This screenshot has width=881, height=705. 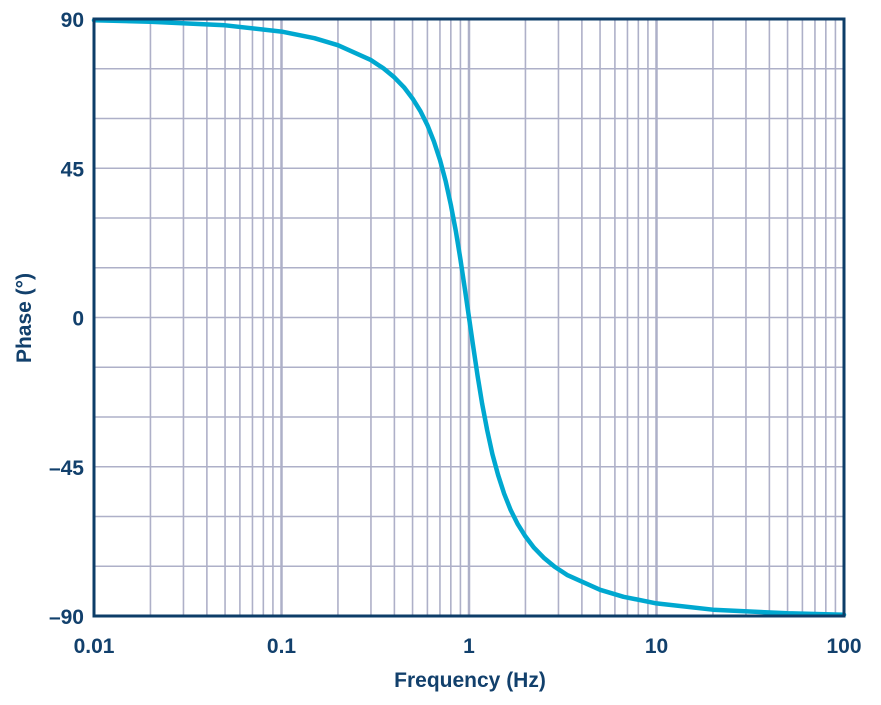 What do you see at coordinates (843, 646) in the screenshot?
I see `x-tick-label: 100` at bounding box center [843, 646].